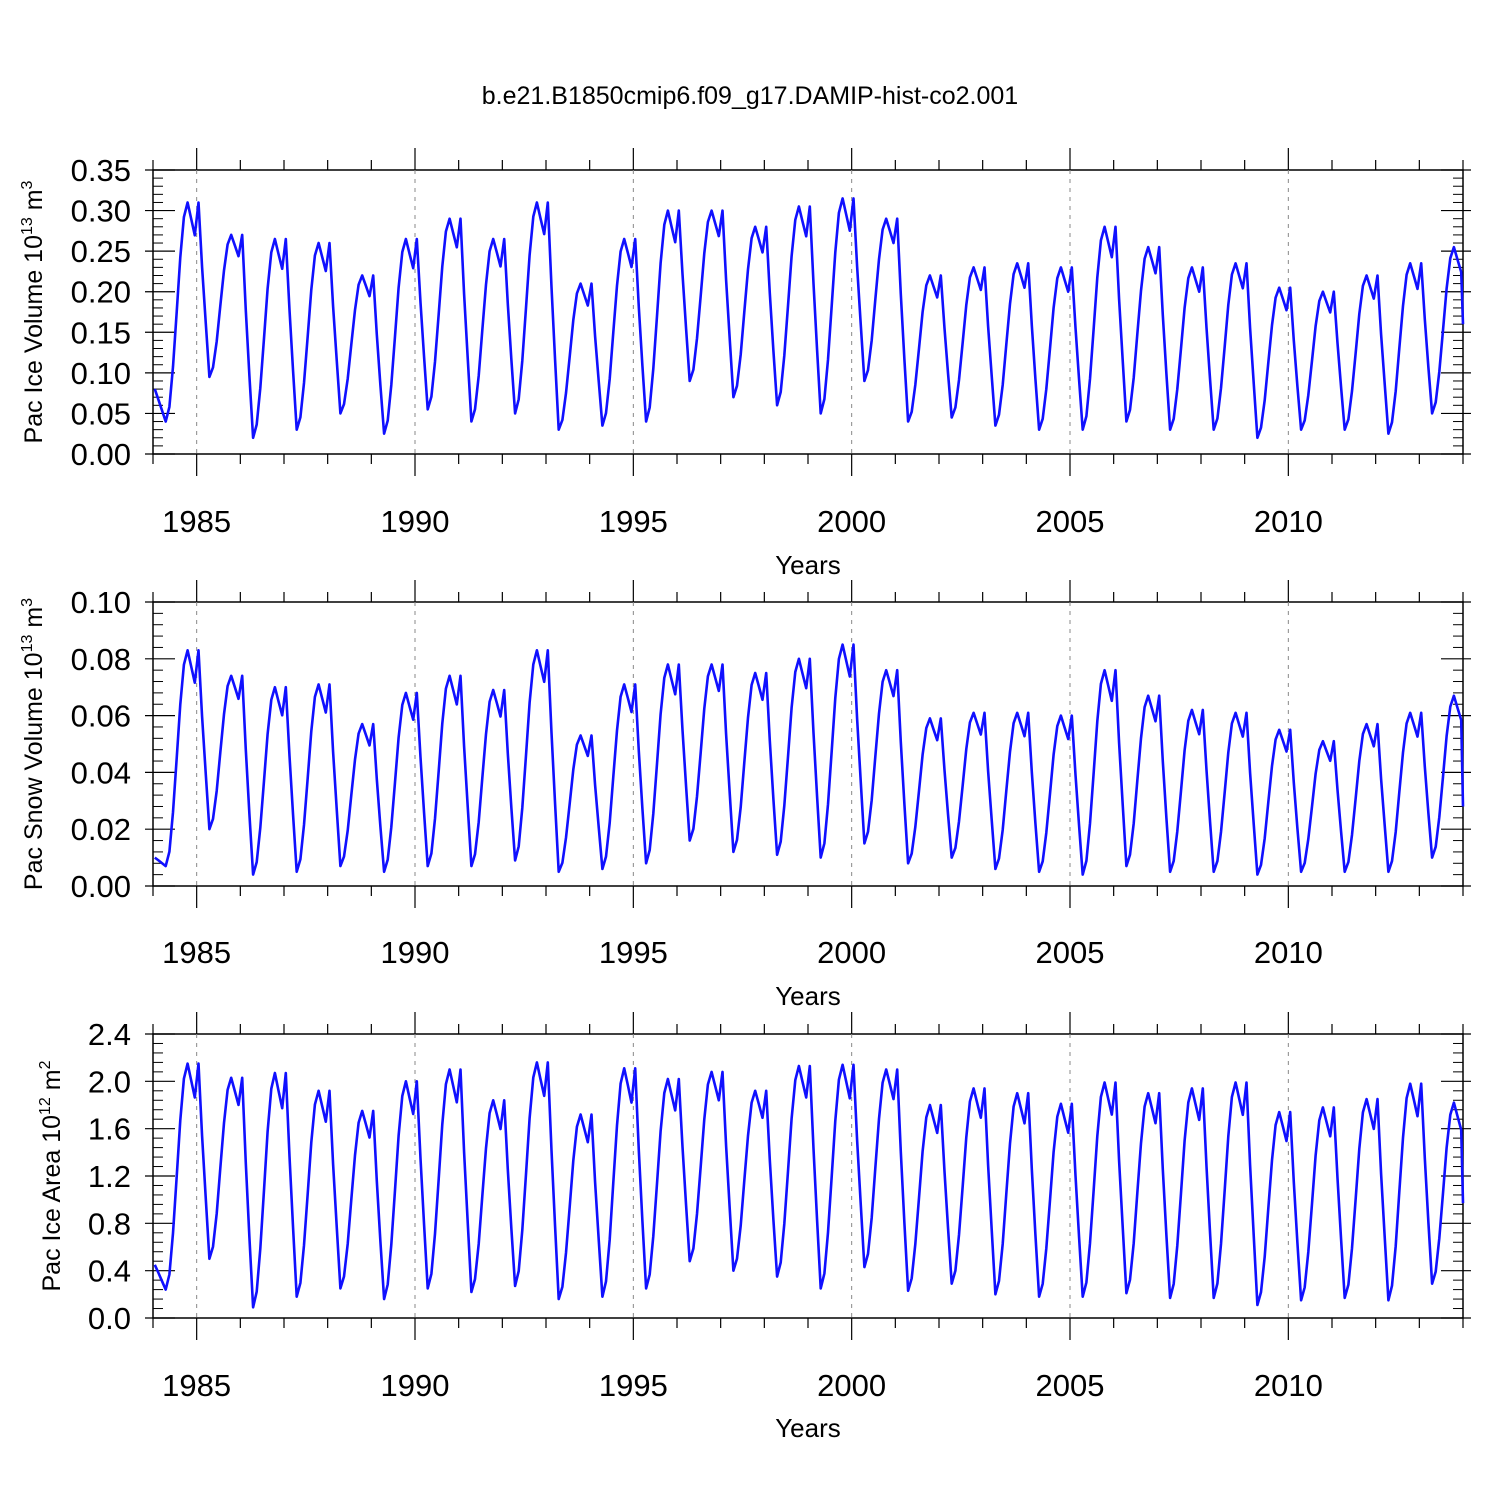 Image resolution: width=1500 pixels, height=1500 pixels. I want to click on y-tick-label: 0.30, so click(101, 211).